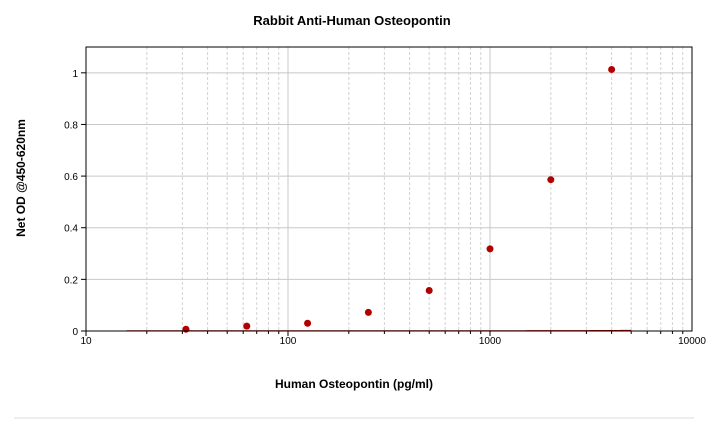 Image resolution: width=708 pixels, height=421 pixels. Describe the element at coordinates (354, 384) in the screenshot. I see `x-axis-label: Human Osteopontin (pg/ml)` at that location.